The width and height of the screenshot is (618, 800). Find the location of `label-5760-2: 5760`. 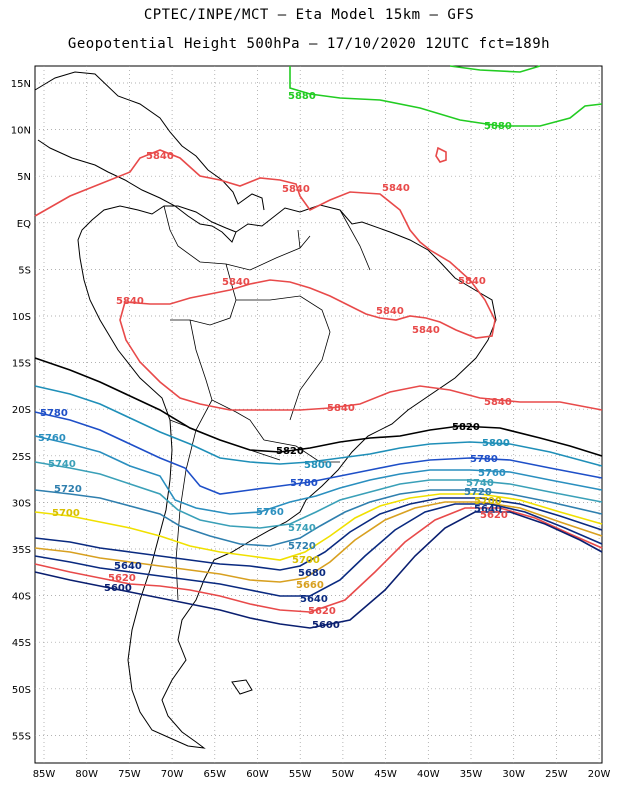

label-5760-2: 5760 is located at coordinates (492, 473).